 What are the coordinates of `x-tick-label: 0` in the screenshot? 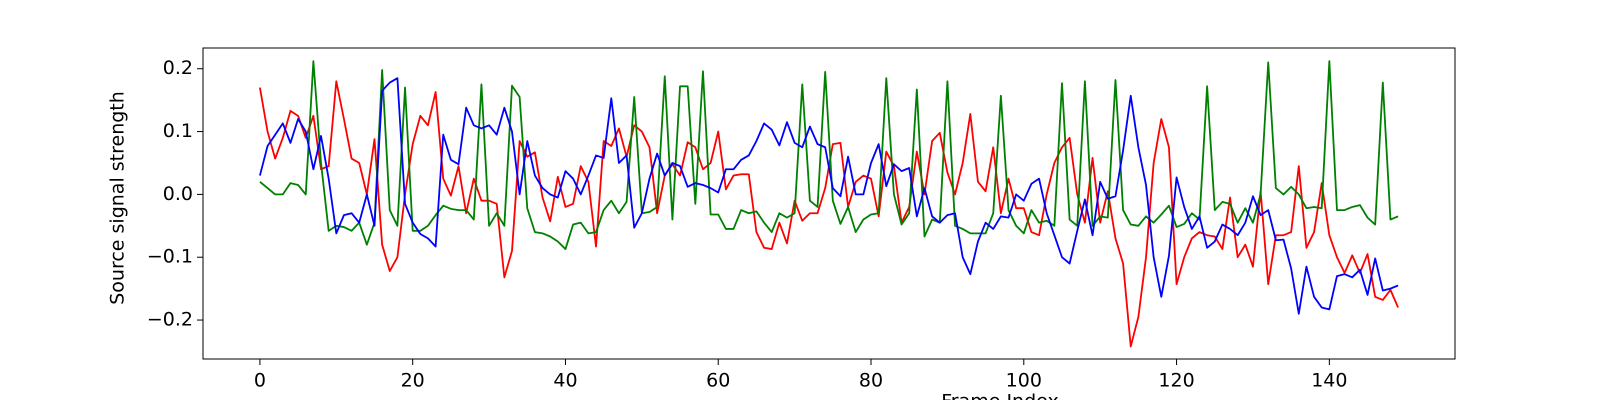 It's located at (260, 381).